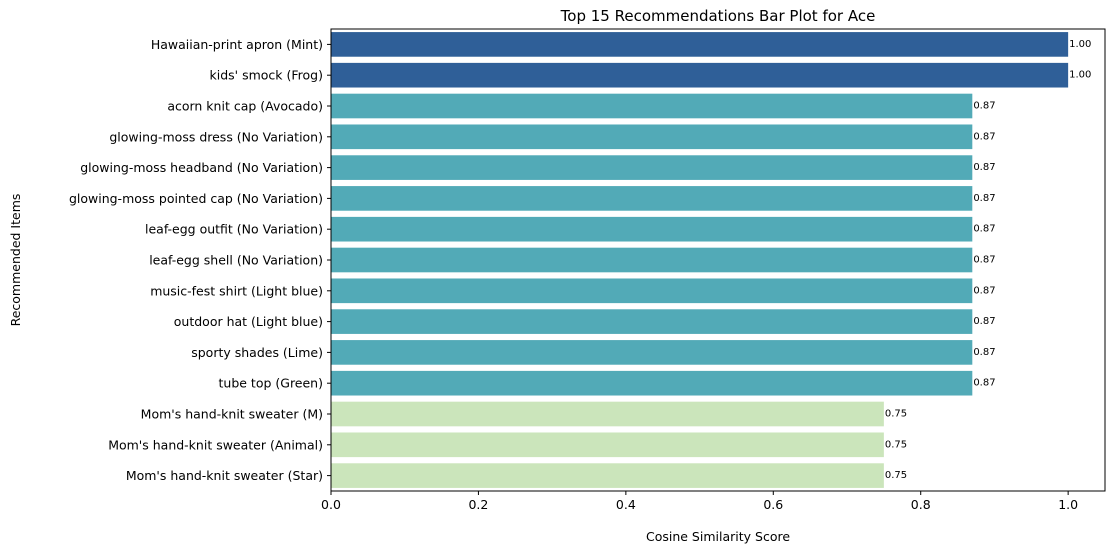 Image resolution: width=1114 pixels, height=553 pixels. What do you see at coordinates (921, 504) in the screenshot?
I see `x-tick-label: 0.8` at bounding box center [921, 504].